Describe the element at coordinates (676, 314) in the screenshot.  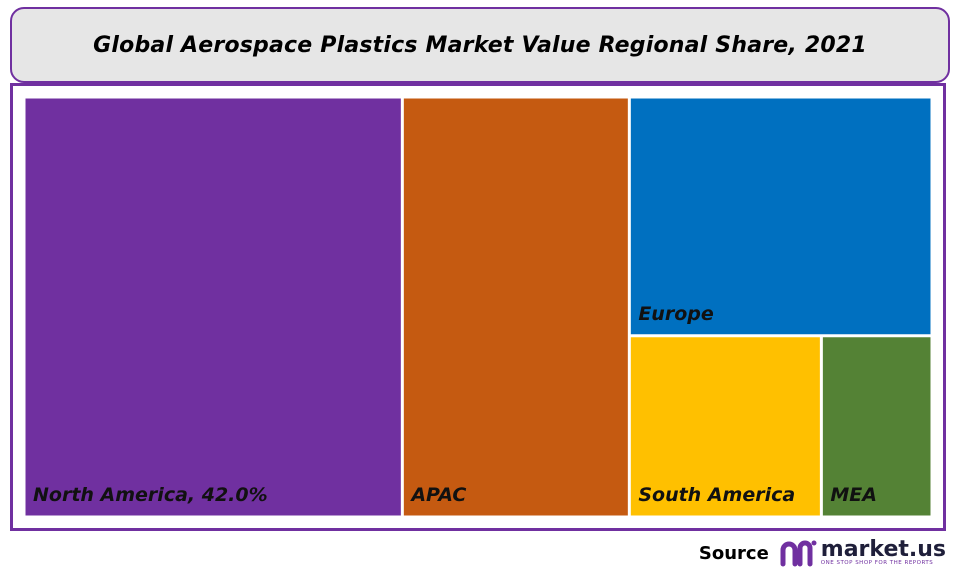
I see `treemap-label-europe: Europe` at that location.